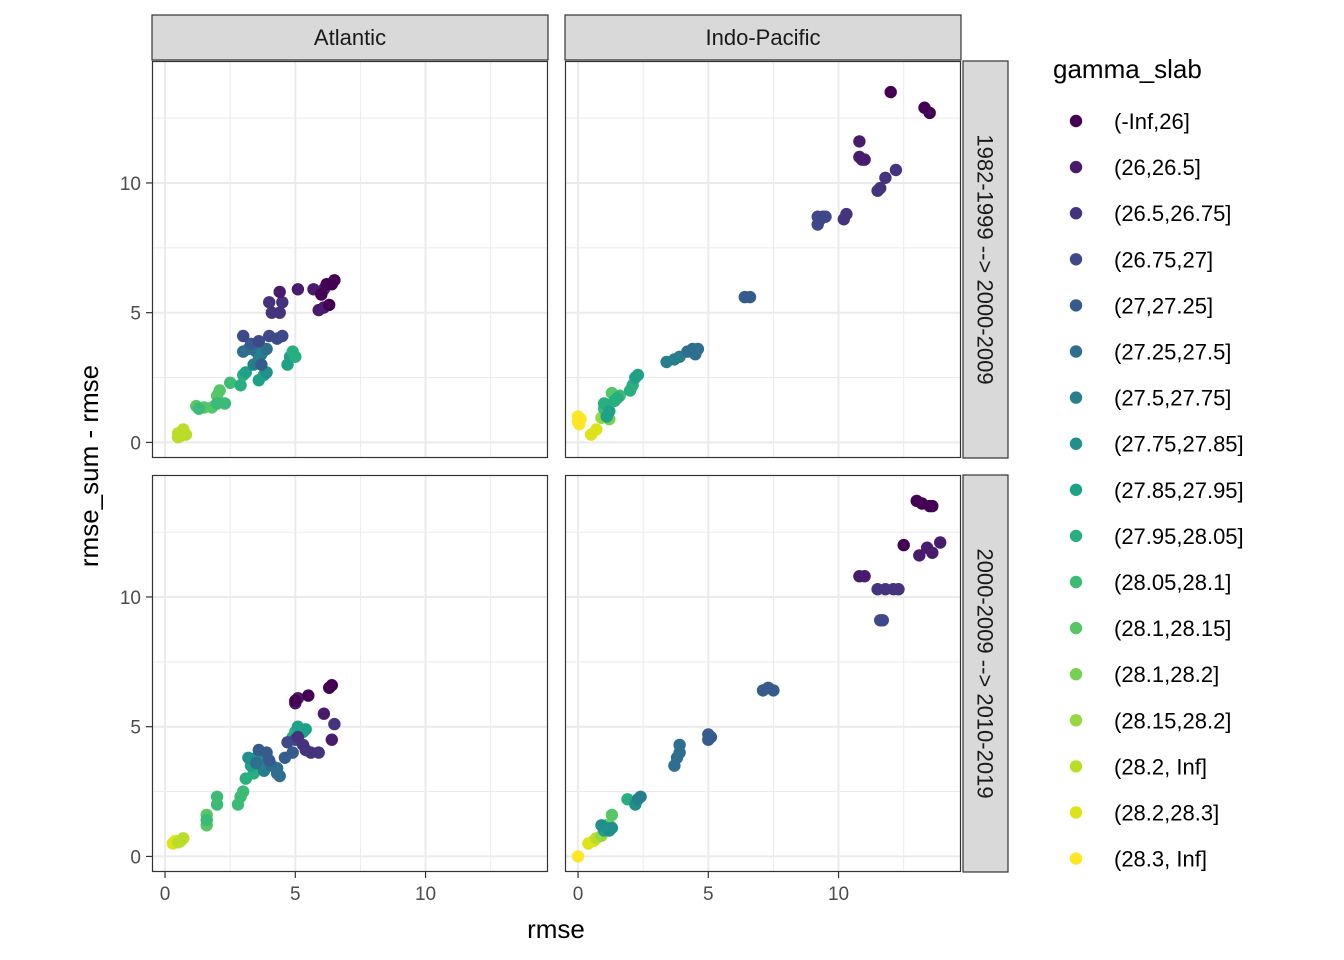 This screenshot has width=1344, height=960. What do you see at coordinates (135, 728) in the screenshot?
I see `y-tick-label: 5` at bounding box center [135, 728].